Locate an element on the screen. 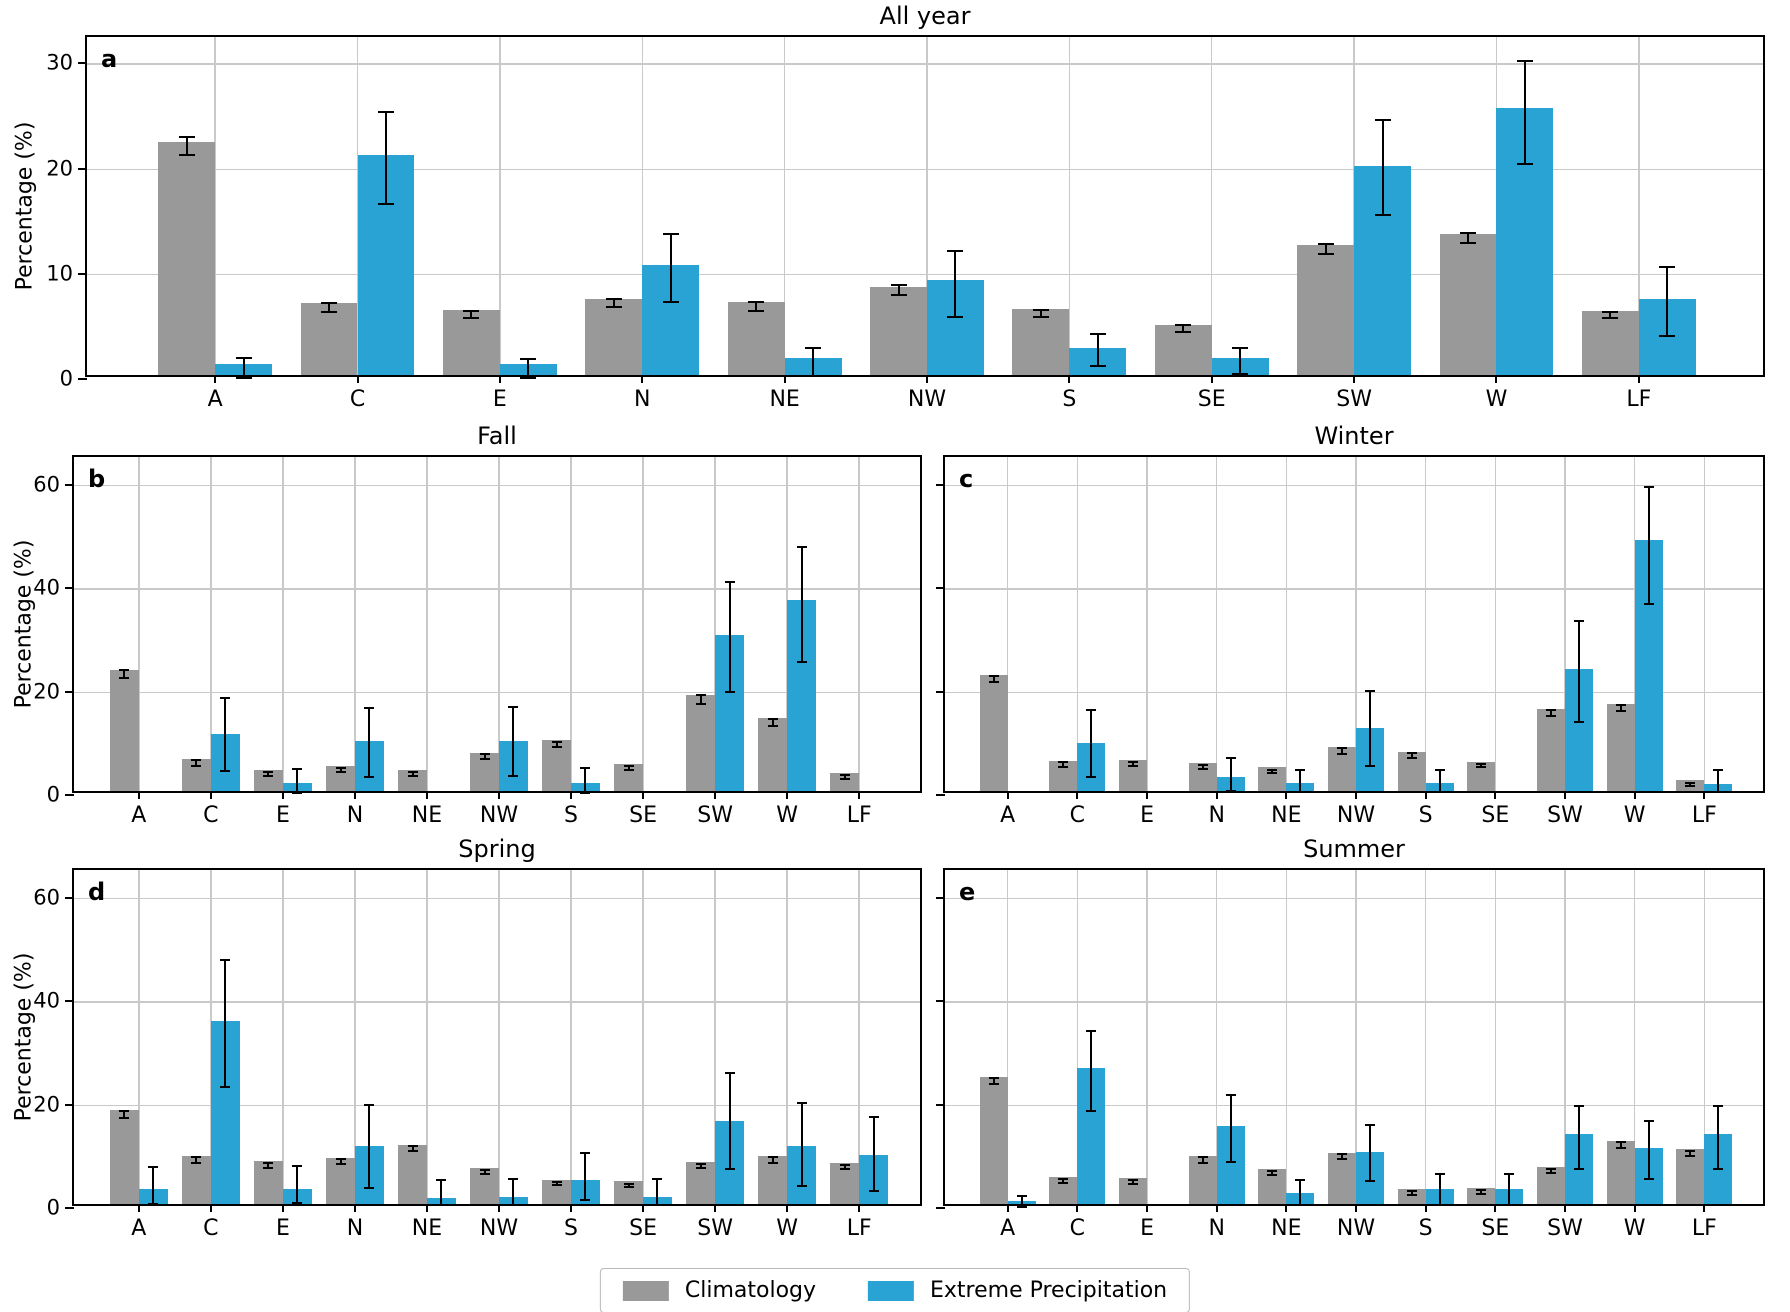 This screenshot has height=1312, width=1790. x-tick-label: SE is located at coordinates (1495, 815).